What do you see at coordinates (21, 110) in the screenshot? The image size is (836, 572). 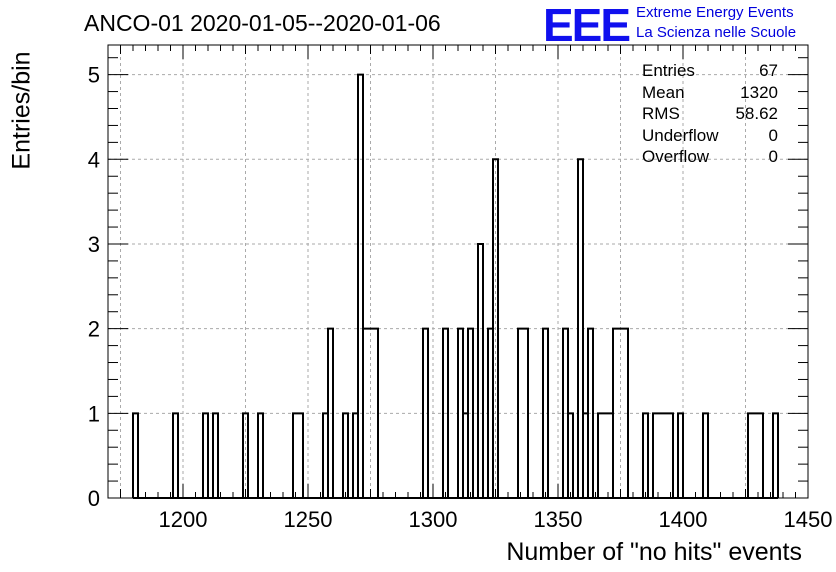 I see `y-axis-label: Entries/bin` at bounding box center [21, 110].